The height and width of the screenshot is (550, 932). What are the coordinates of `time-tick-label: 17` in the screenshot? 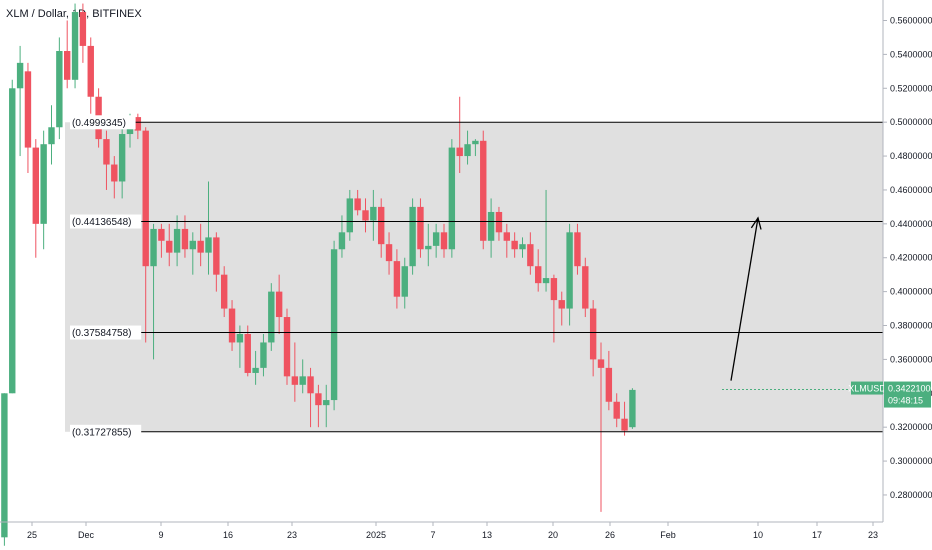 It's located at (817, 535).